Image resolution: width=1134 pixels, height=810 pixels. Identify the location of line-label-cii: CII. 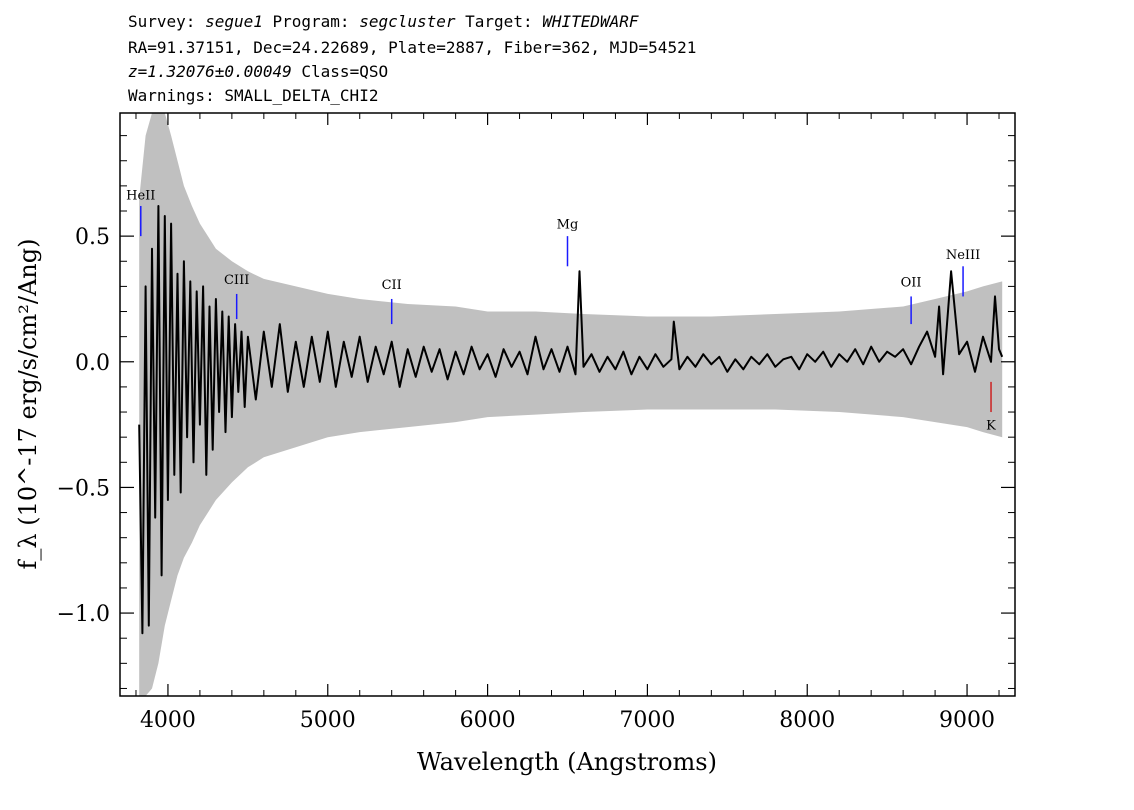
(392, 285).